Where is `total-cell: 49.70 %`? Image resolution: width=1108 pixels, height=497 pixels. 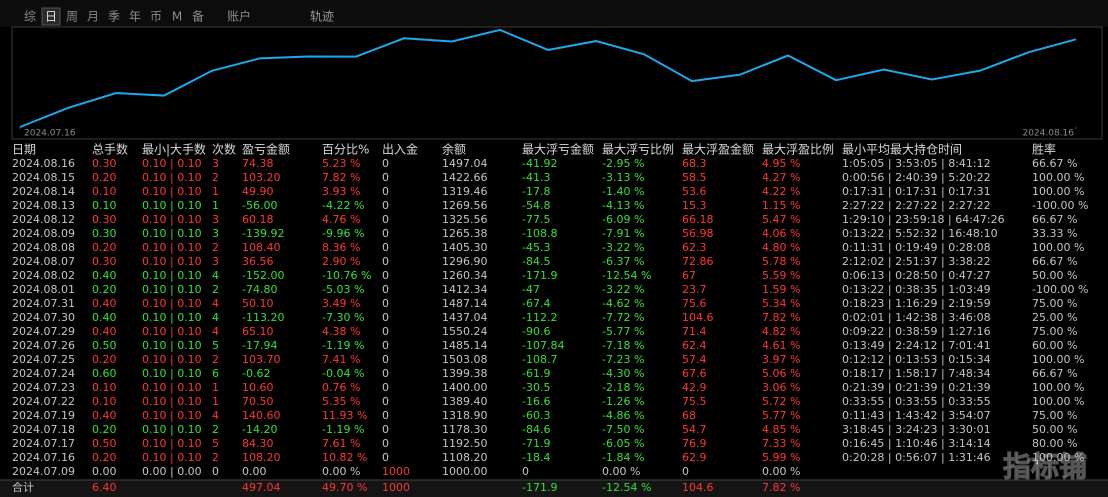 total-cell: 49.70 % is located at coordinates (344, 487).